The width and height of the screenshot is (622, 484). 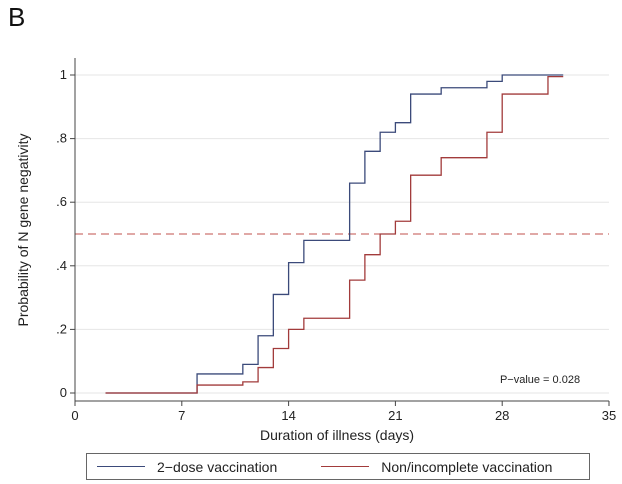 What do you see at coordinates (74, 415) in the screenshot?
I see `x-tick-label: 0` at bounding box center [74, 415].